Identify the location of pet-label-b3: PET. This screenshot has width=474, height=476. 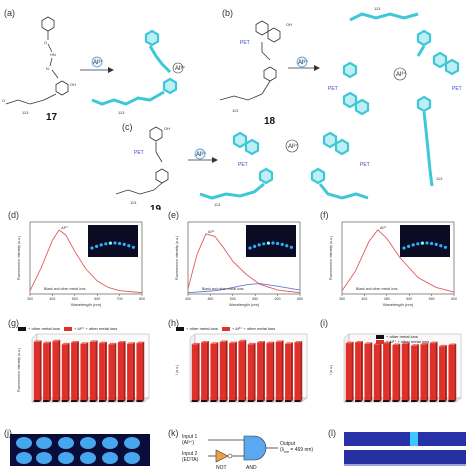
(457, 89).